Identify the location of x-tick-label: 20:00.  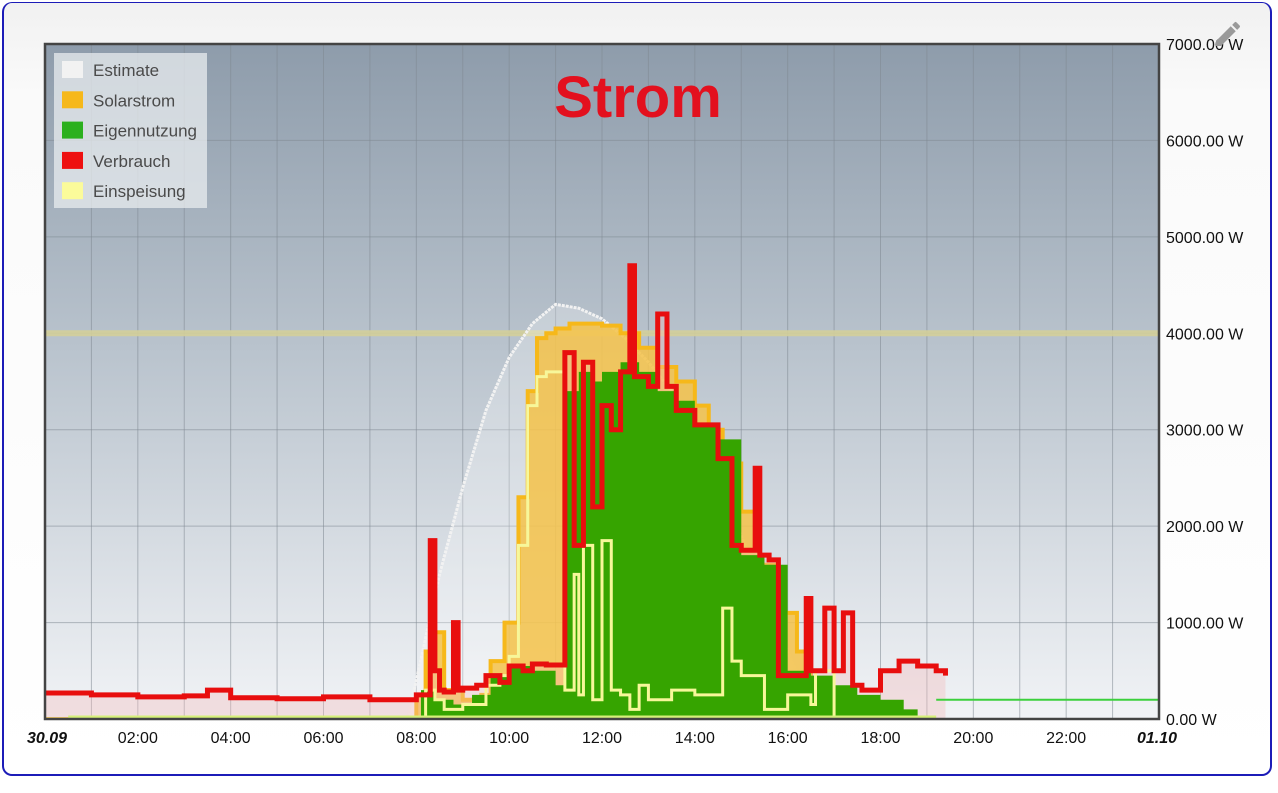
(973, 738).